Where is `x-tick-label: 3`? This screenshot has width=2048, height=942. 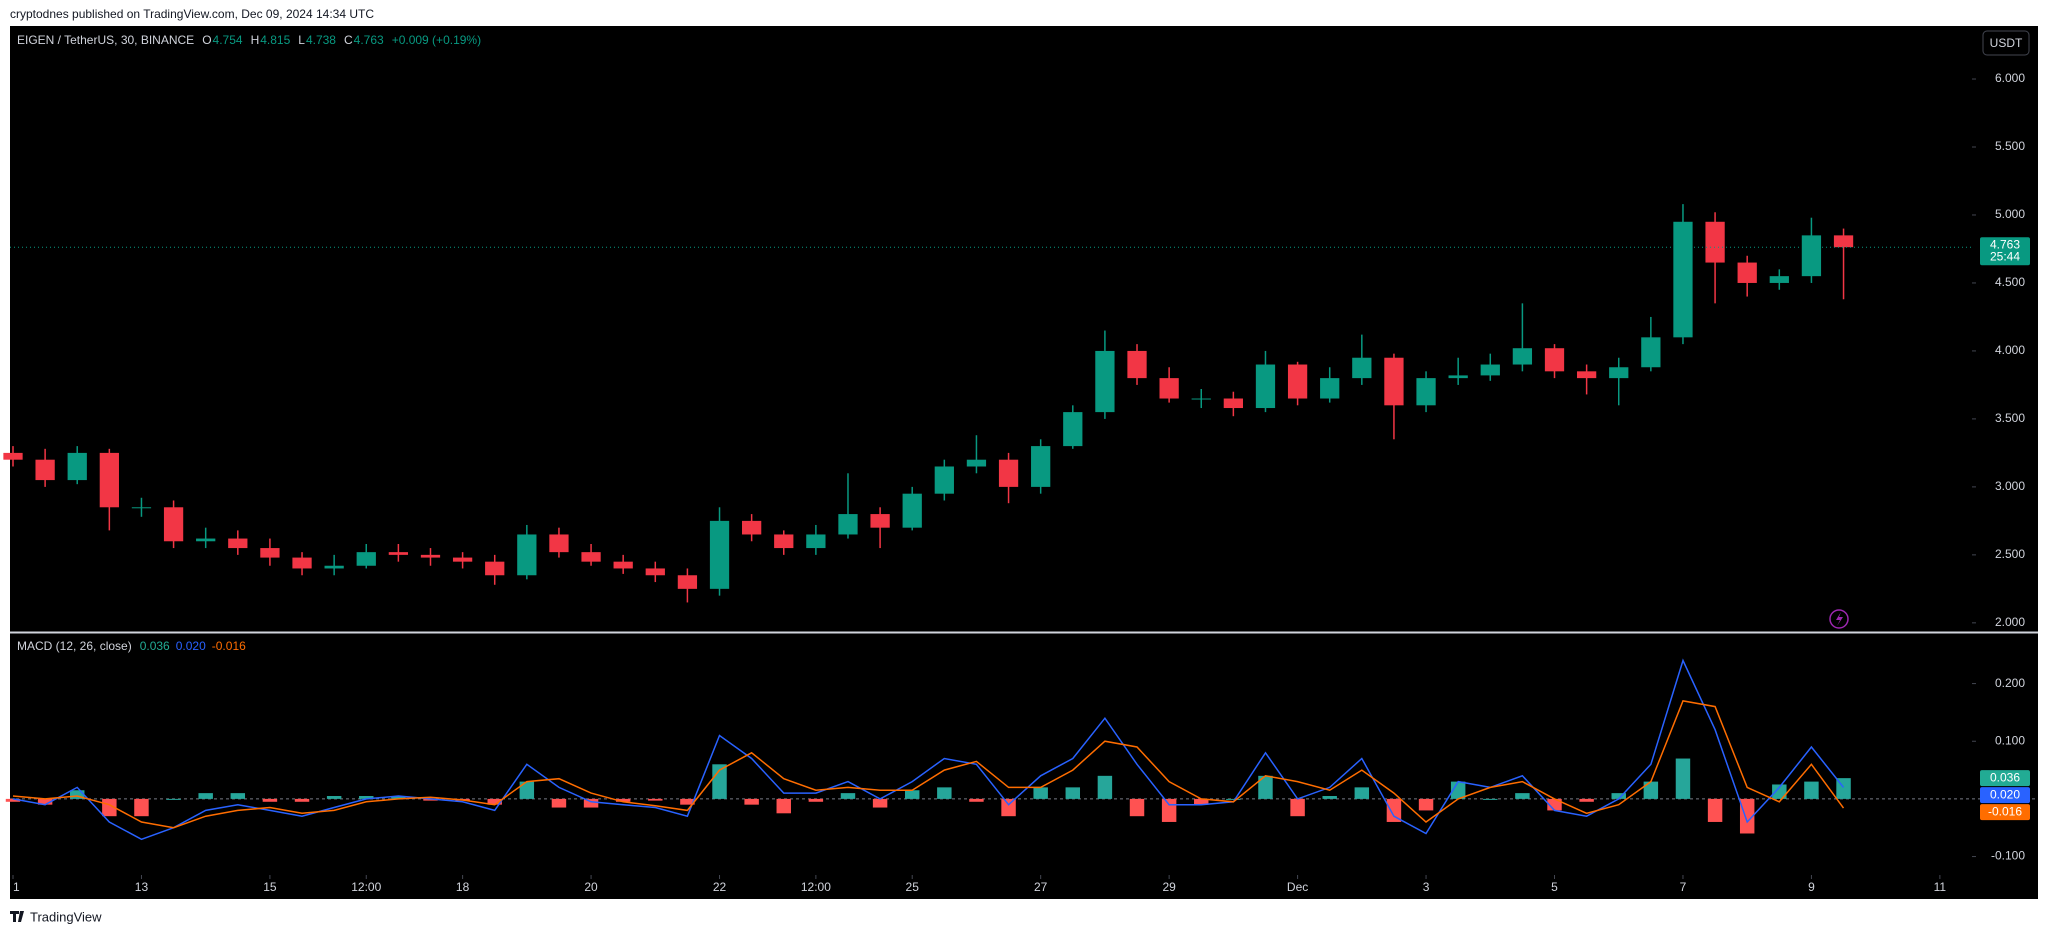 x-tick-label: 3 is located at coordinates (1426, 887).